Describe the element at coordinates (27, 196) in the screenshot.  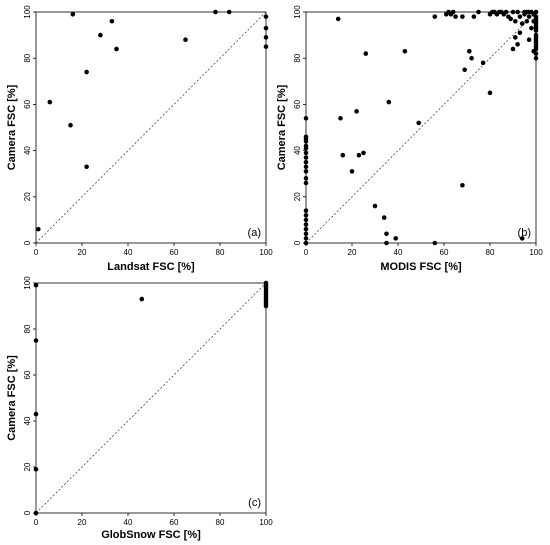
I see `panel-a-y-tick-label: 20` at that location.